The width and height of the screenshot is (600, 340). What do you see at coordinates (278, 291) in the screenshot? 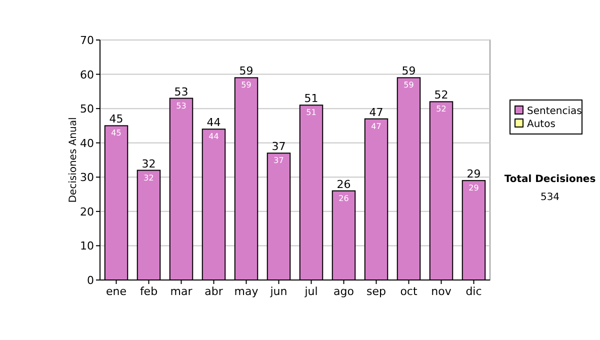
I see `x-tick-label: jun` at bounding box center [278, 291].